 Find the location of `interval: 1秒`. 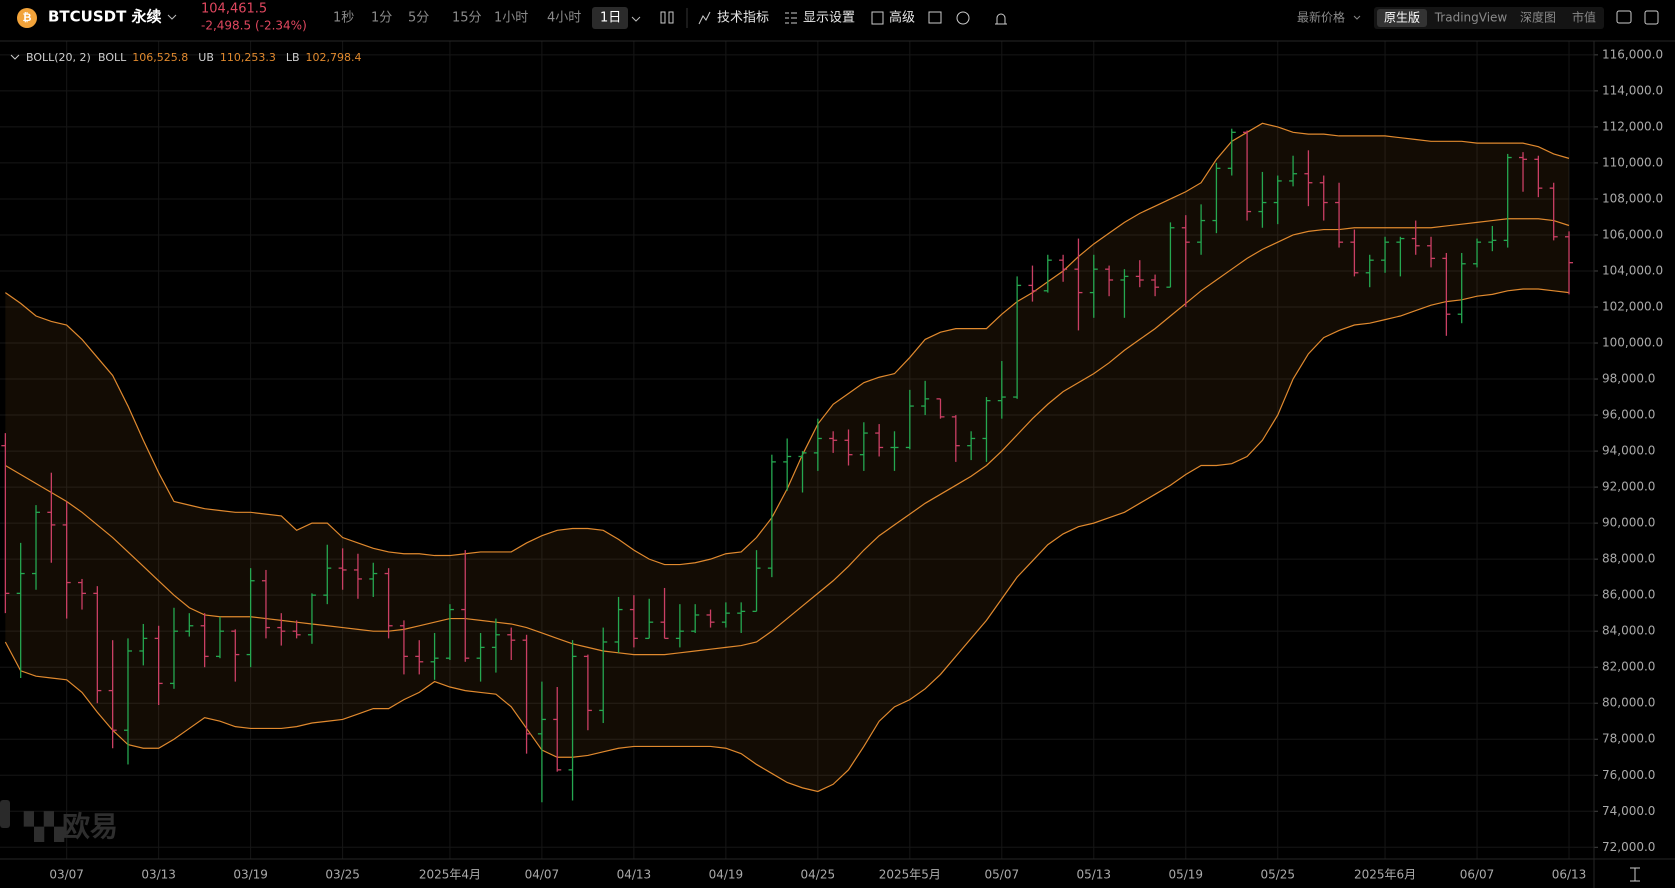

interval: 1秒 is located at coordinates (343, 18).